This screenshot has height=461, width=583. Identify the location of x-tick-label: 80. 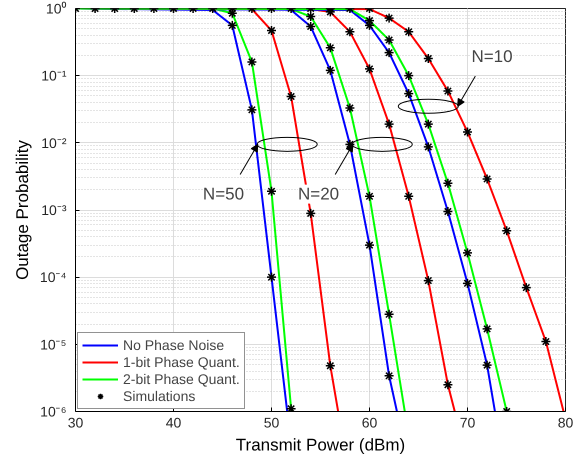
(566, 422).